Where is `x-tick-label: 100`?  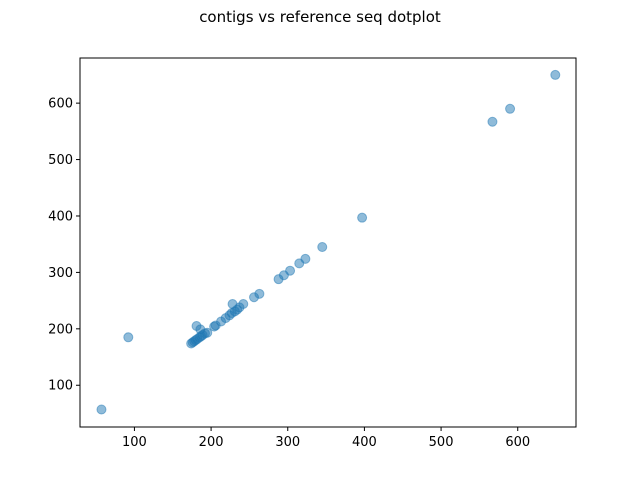 x-tick-label: 100 is located at coordinates (134, 442).